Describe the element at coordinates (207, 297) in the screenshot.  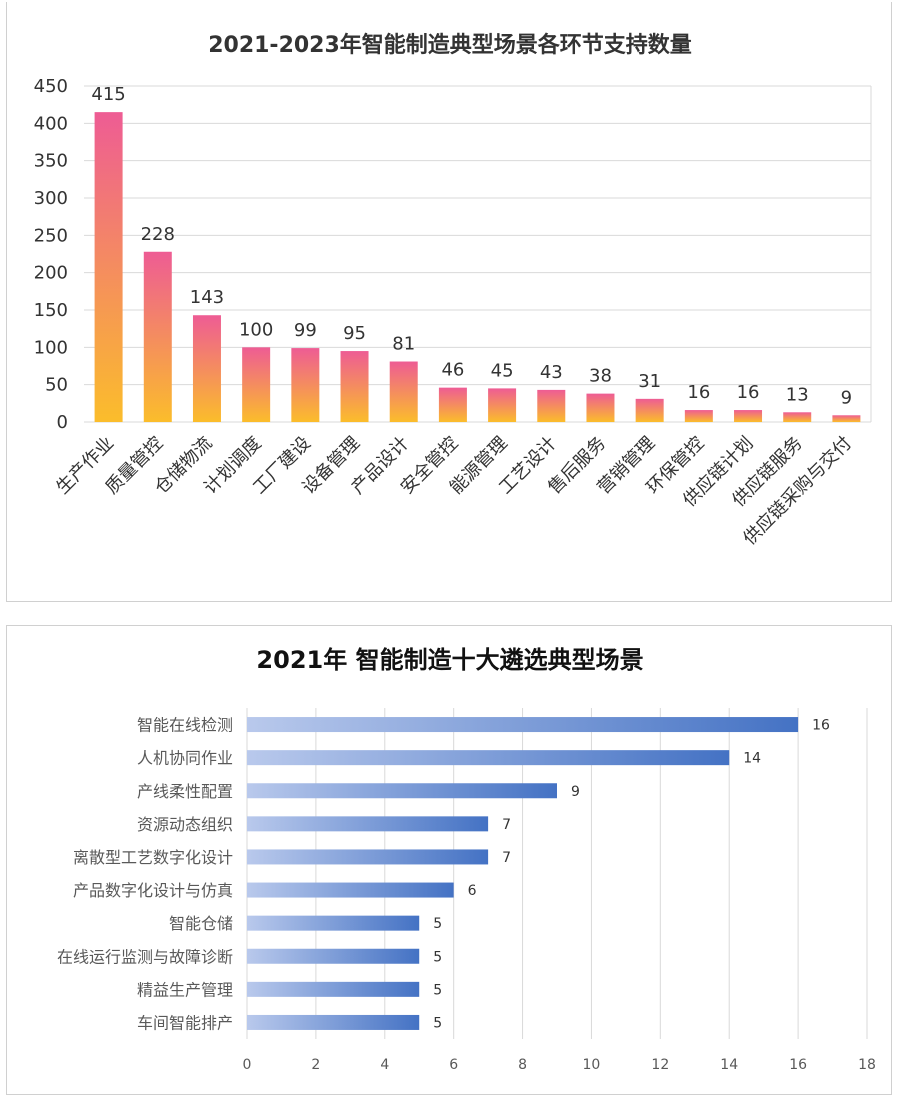
I see `data-label: 143` at that location.